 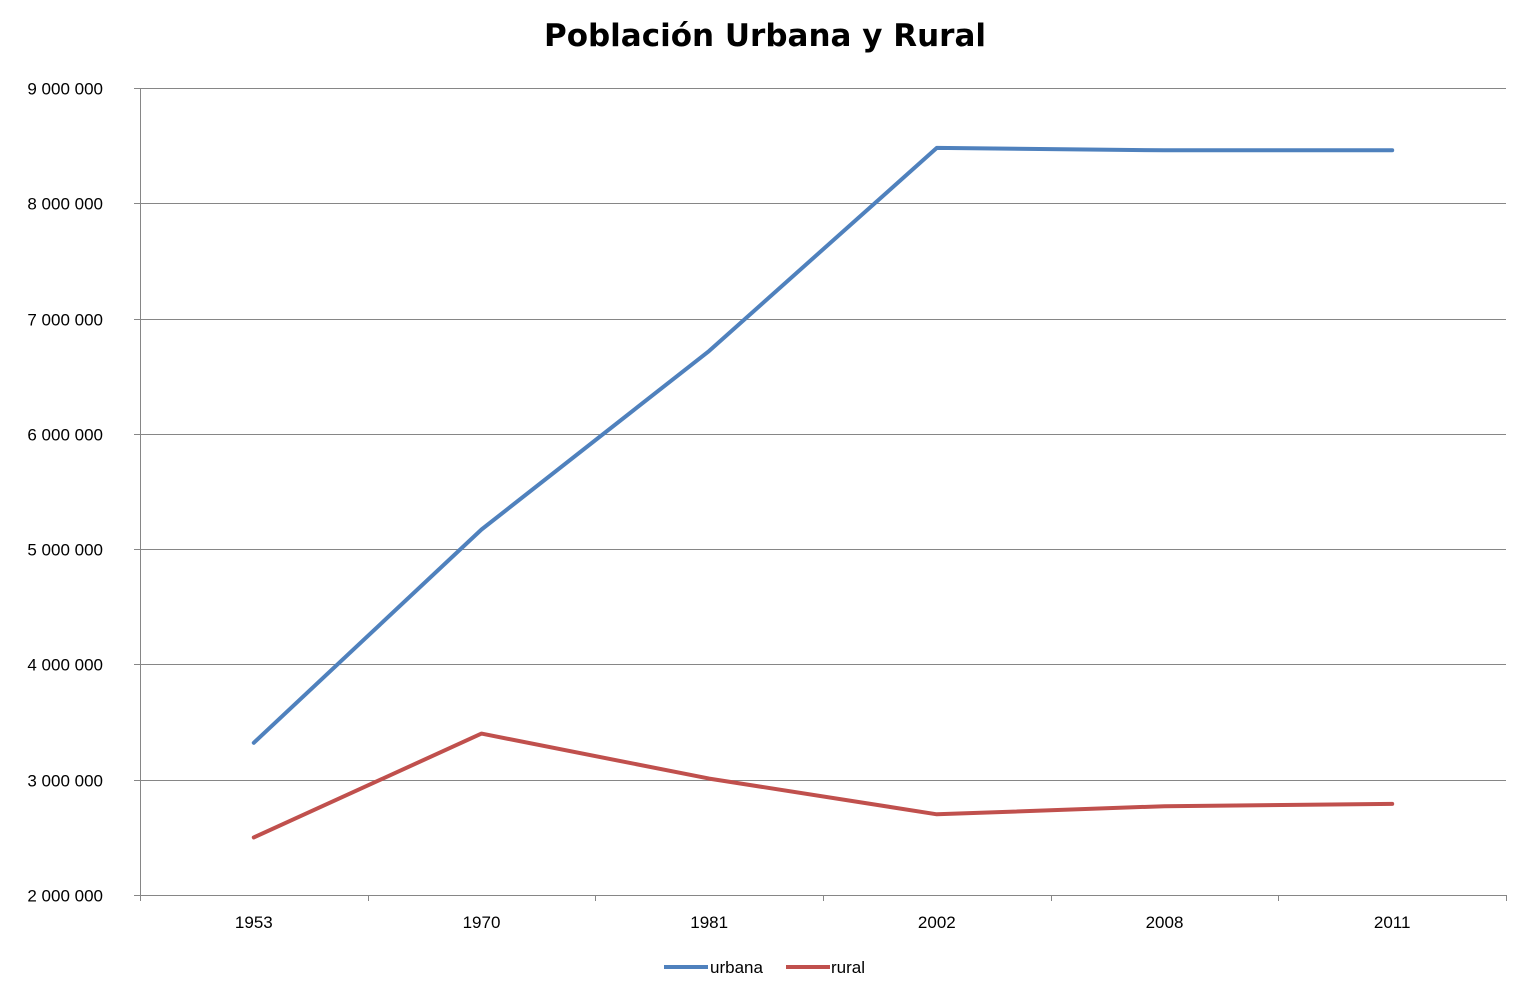 I want to click on legend-label-urbana: urbana, so click(x=736, y=967).